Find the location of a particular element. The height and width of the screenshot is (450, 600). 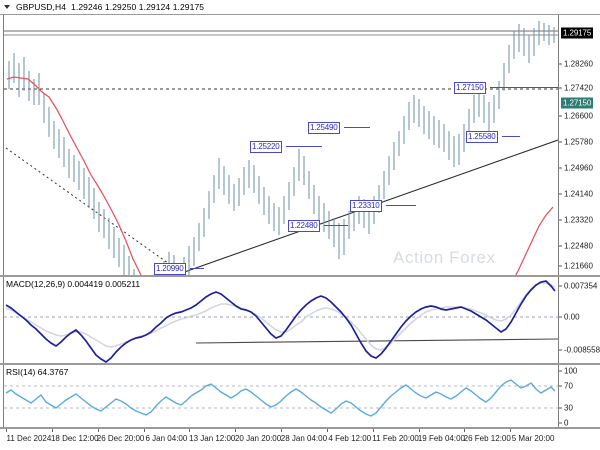

time-label-5: 20 Jan 20:00 is located at coordinates (258, 438).